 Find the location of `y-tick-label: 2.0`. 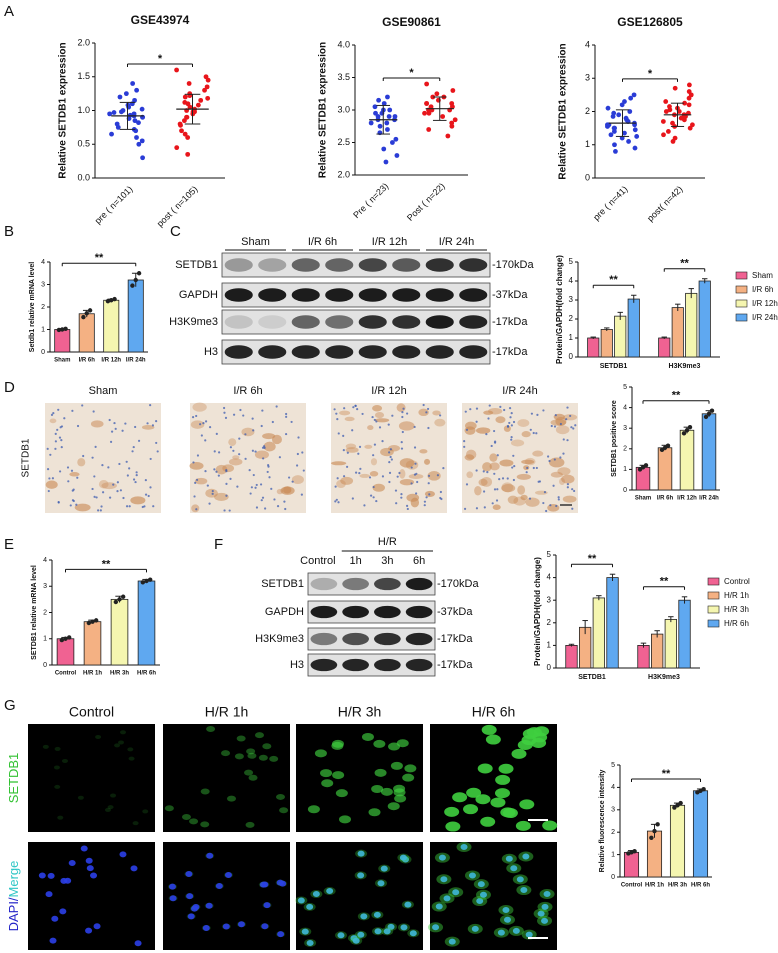

y-tick-label: 2.0 is located at coordinates (83, 42).